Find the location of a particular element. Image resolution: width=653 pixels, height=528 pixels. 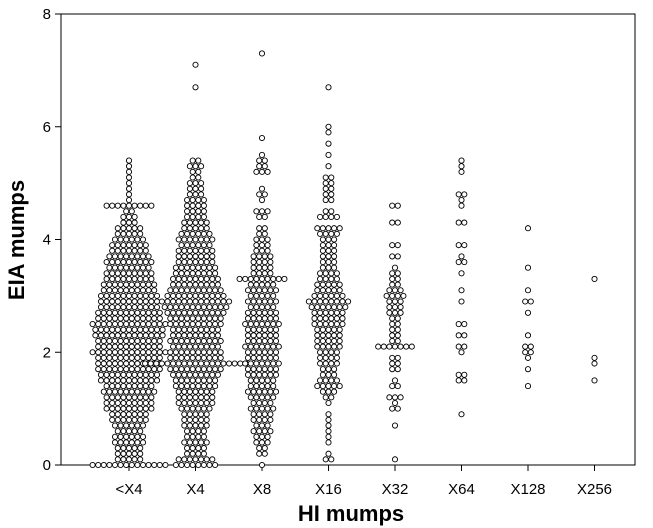

y-tick-label: 0 is located at coordinates (47, 465).